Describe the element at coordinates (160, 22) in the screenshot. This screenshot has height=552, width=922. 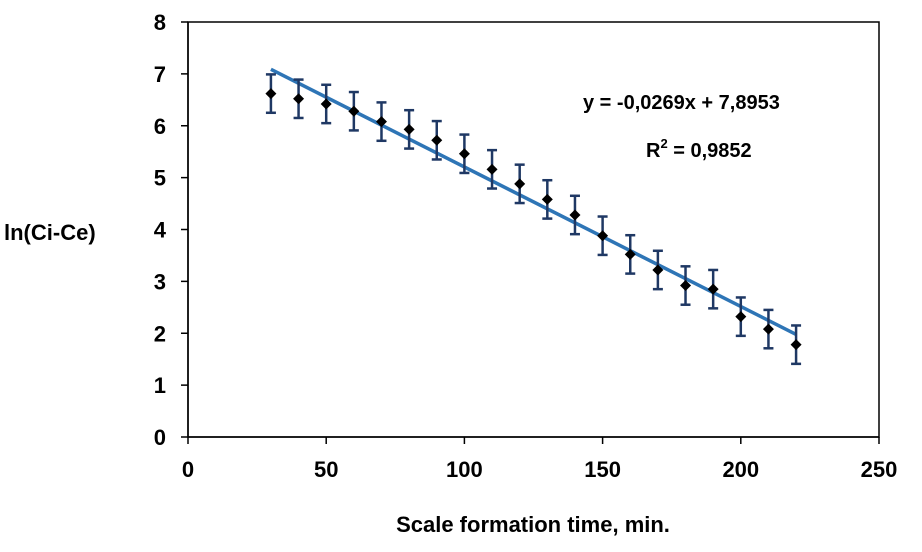
I see `y-tick-label-8: 8` at that location.